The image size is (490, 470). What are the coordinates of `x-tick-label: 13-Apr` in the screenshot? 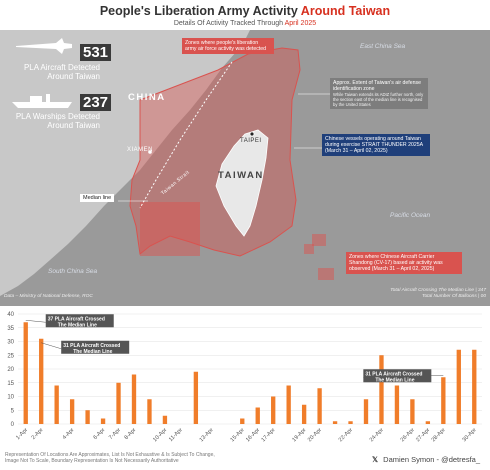 It's located at (207, 435).